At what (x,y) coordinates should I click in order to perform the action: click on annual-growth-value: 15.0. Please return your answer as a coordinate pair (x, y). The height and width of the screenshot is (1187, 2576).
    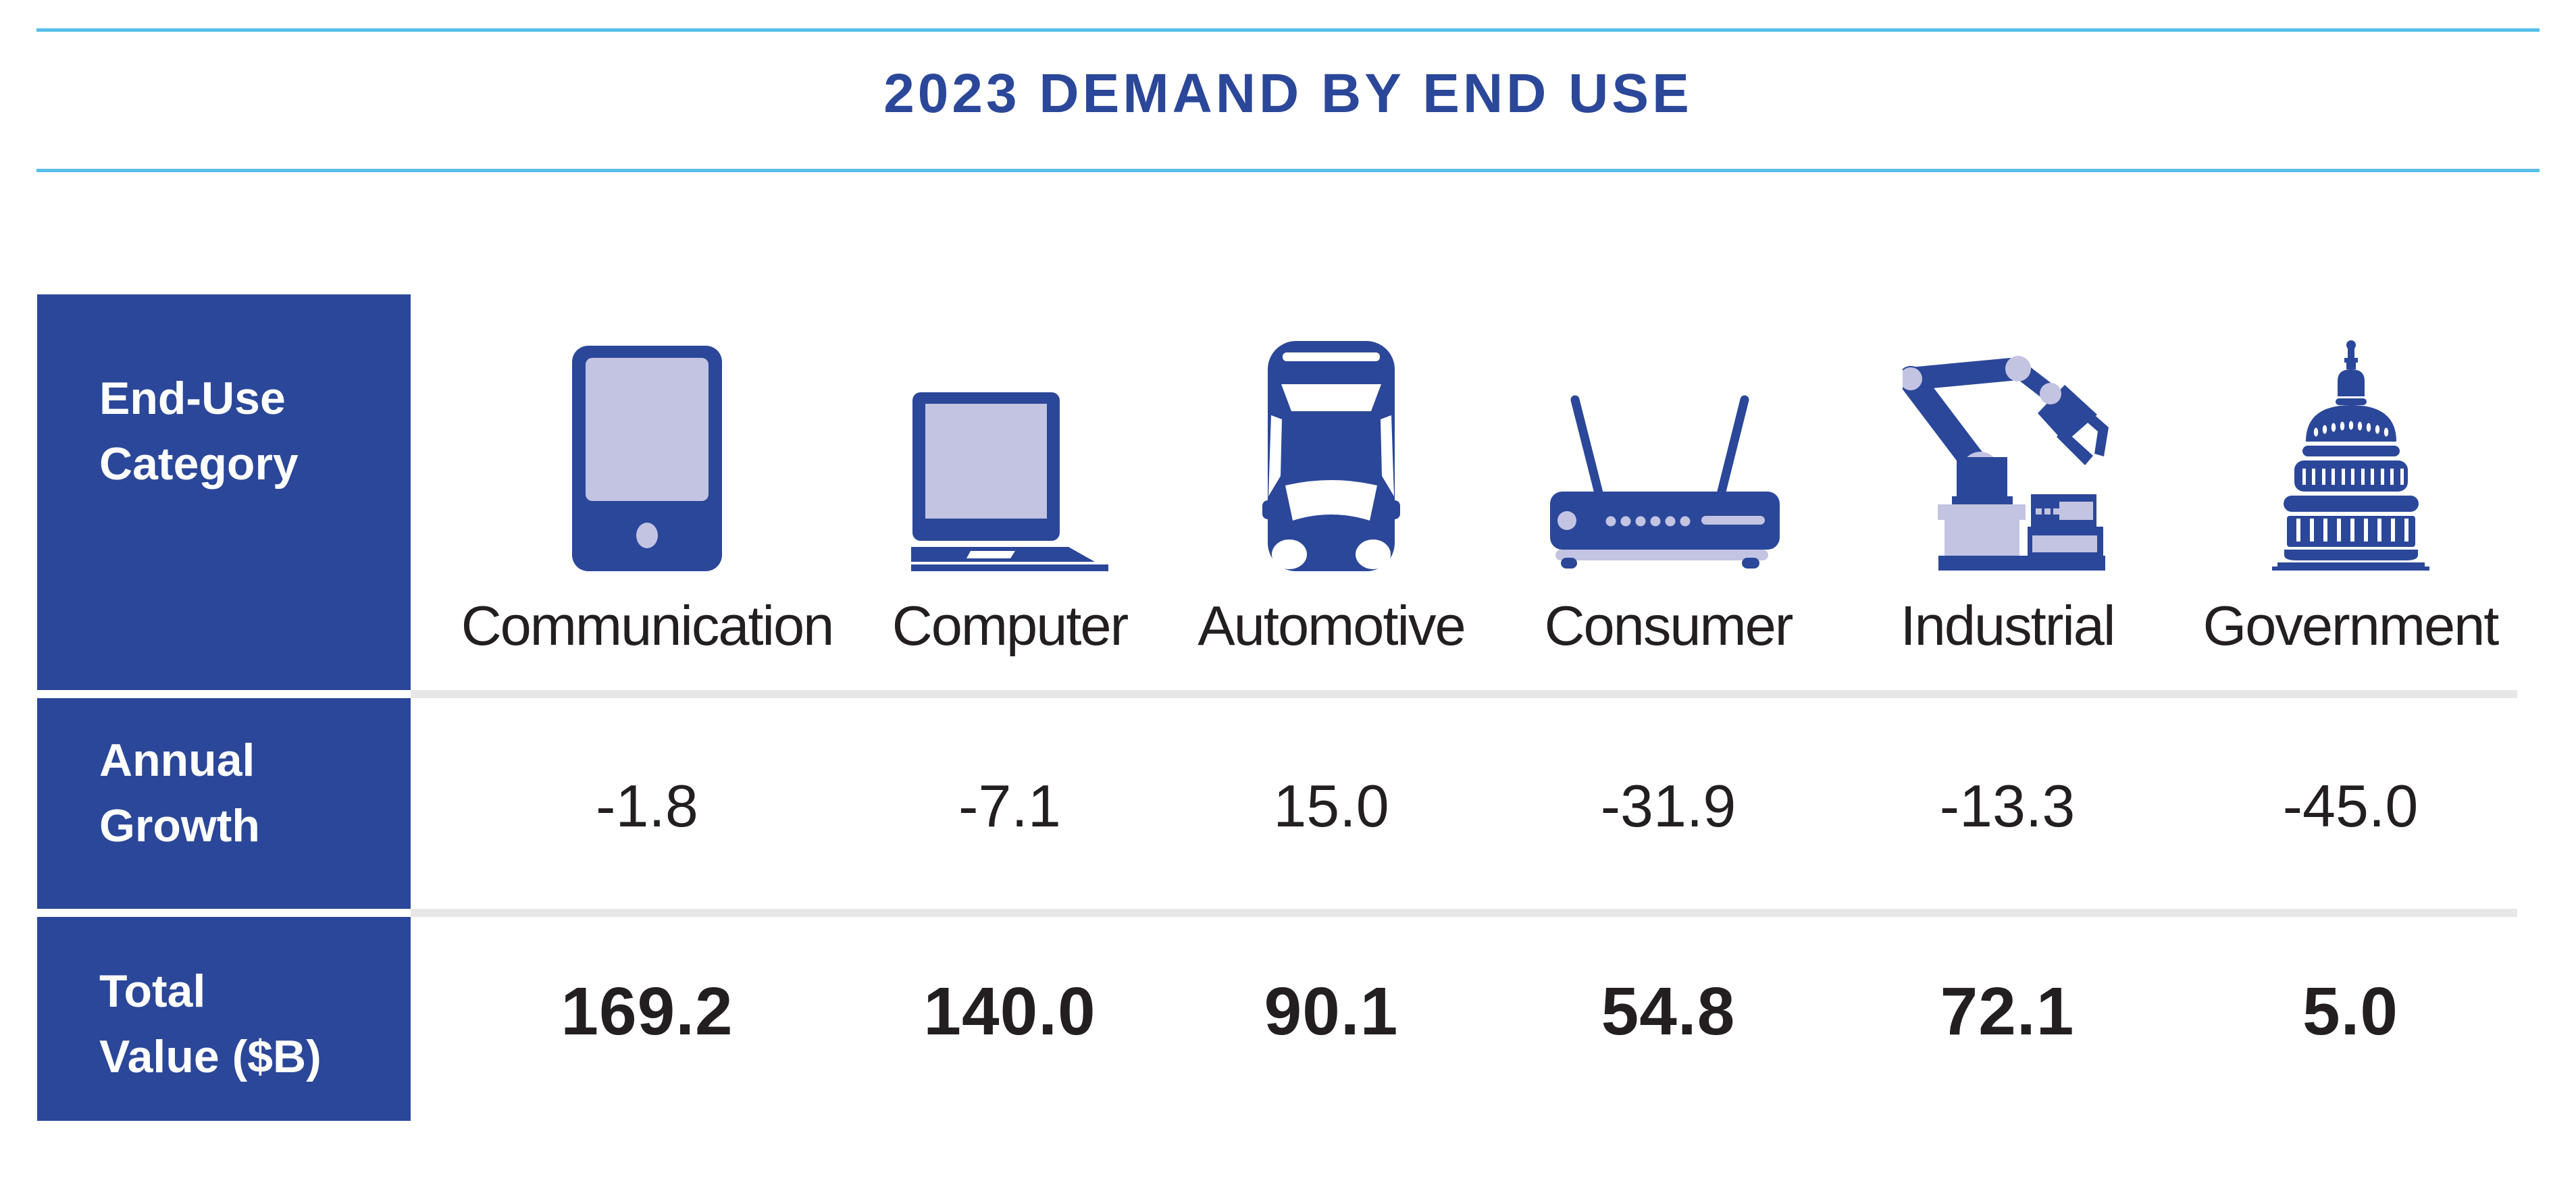
    Looking at the image, I should click on (1331, 805).